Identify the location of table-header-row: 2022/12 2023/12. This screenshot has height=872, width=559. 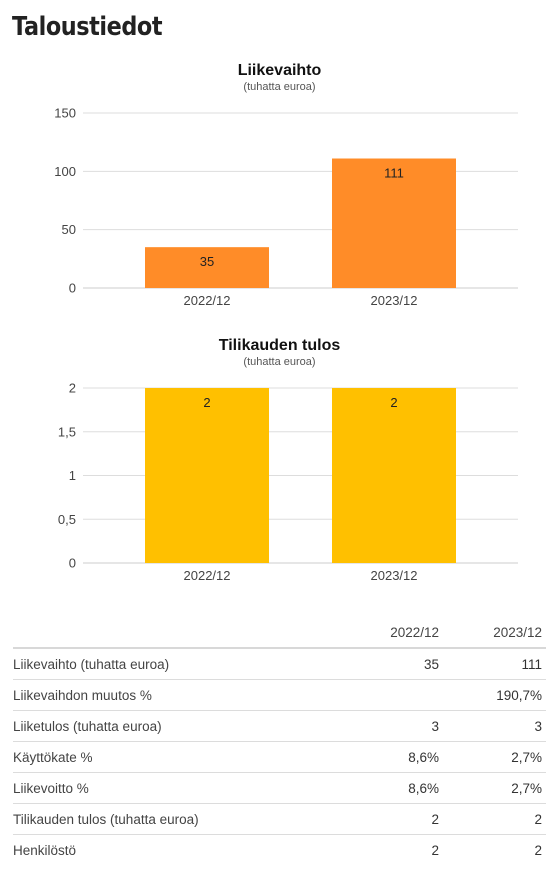
(279, 633).